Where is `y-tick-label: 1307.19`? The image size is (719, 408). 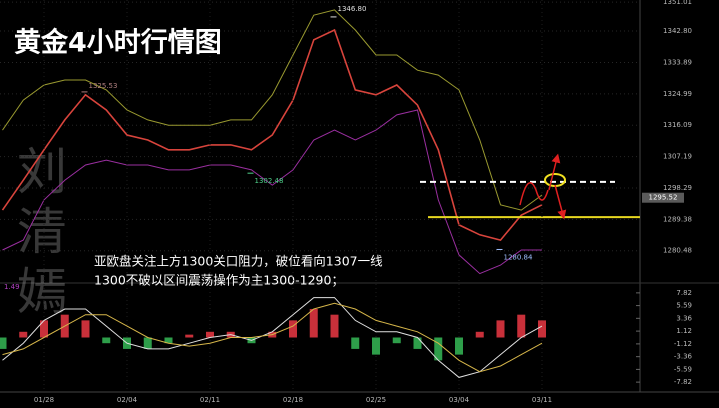
y-tick-label: 1307.19 is located at coordinates (677, 157).